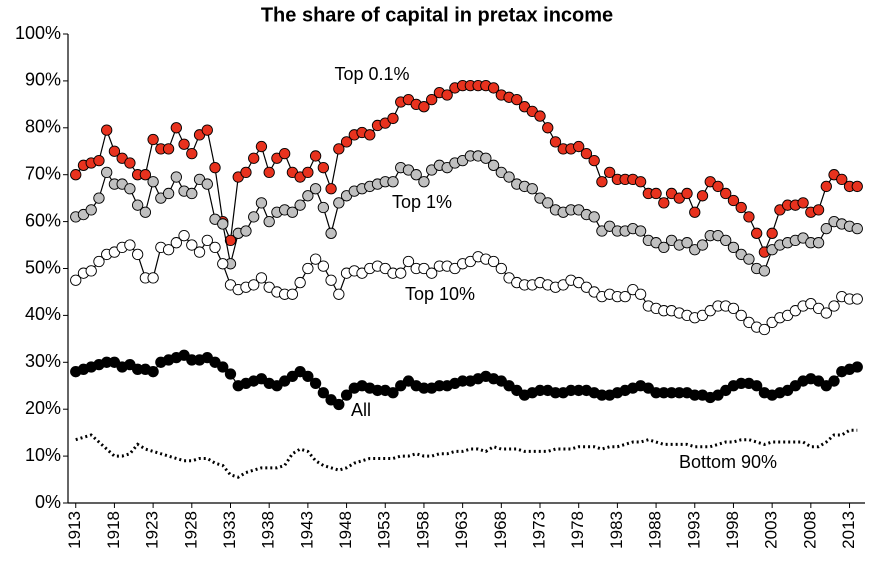 The height and width of the screenshot is (572, 873). I want to click on x-tick-label: 1918, so click(113, 530).